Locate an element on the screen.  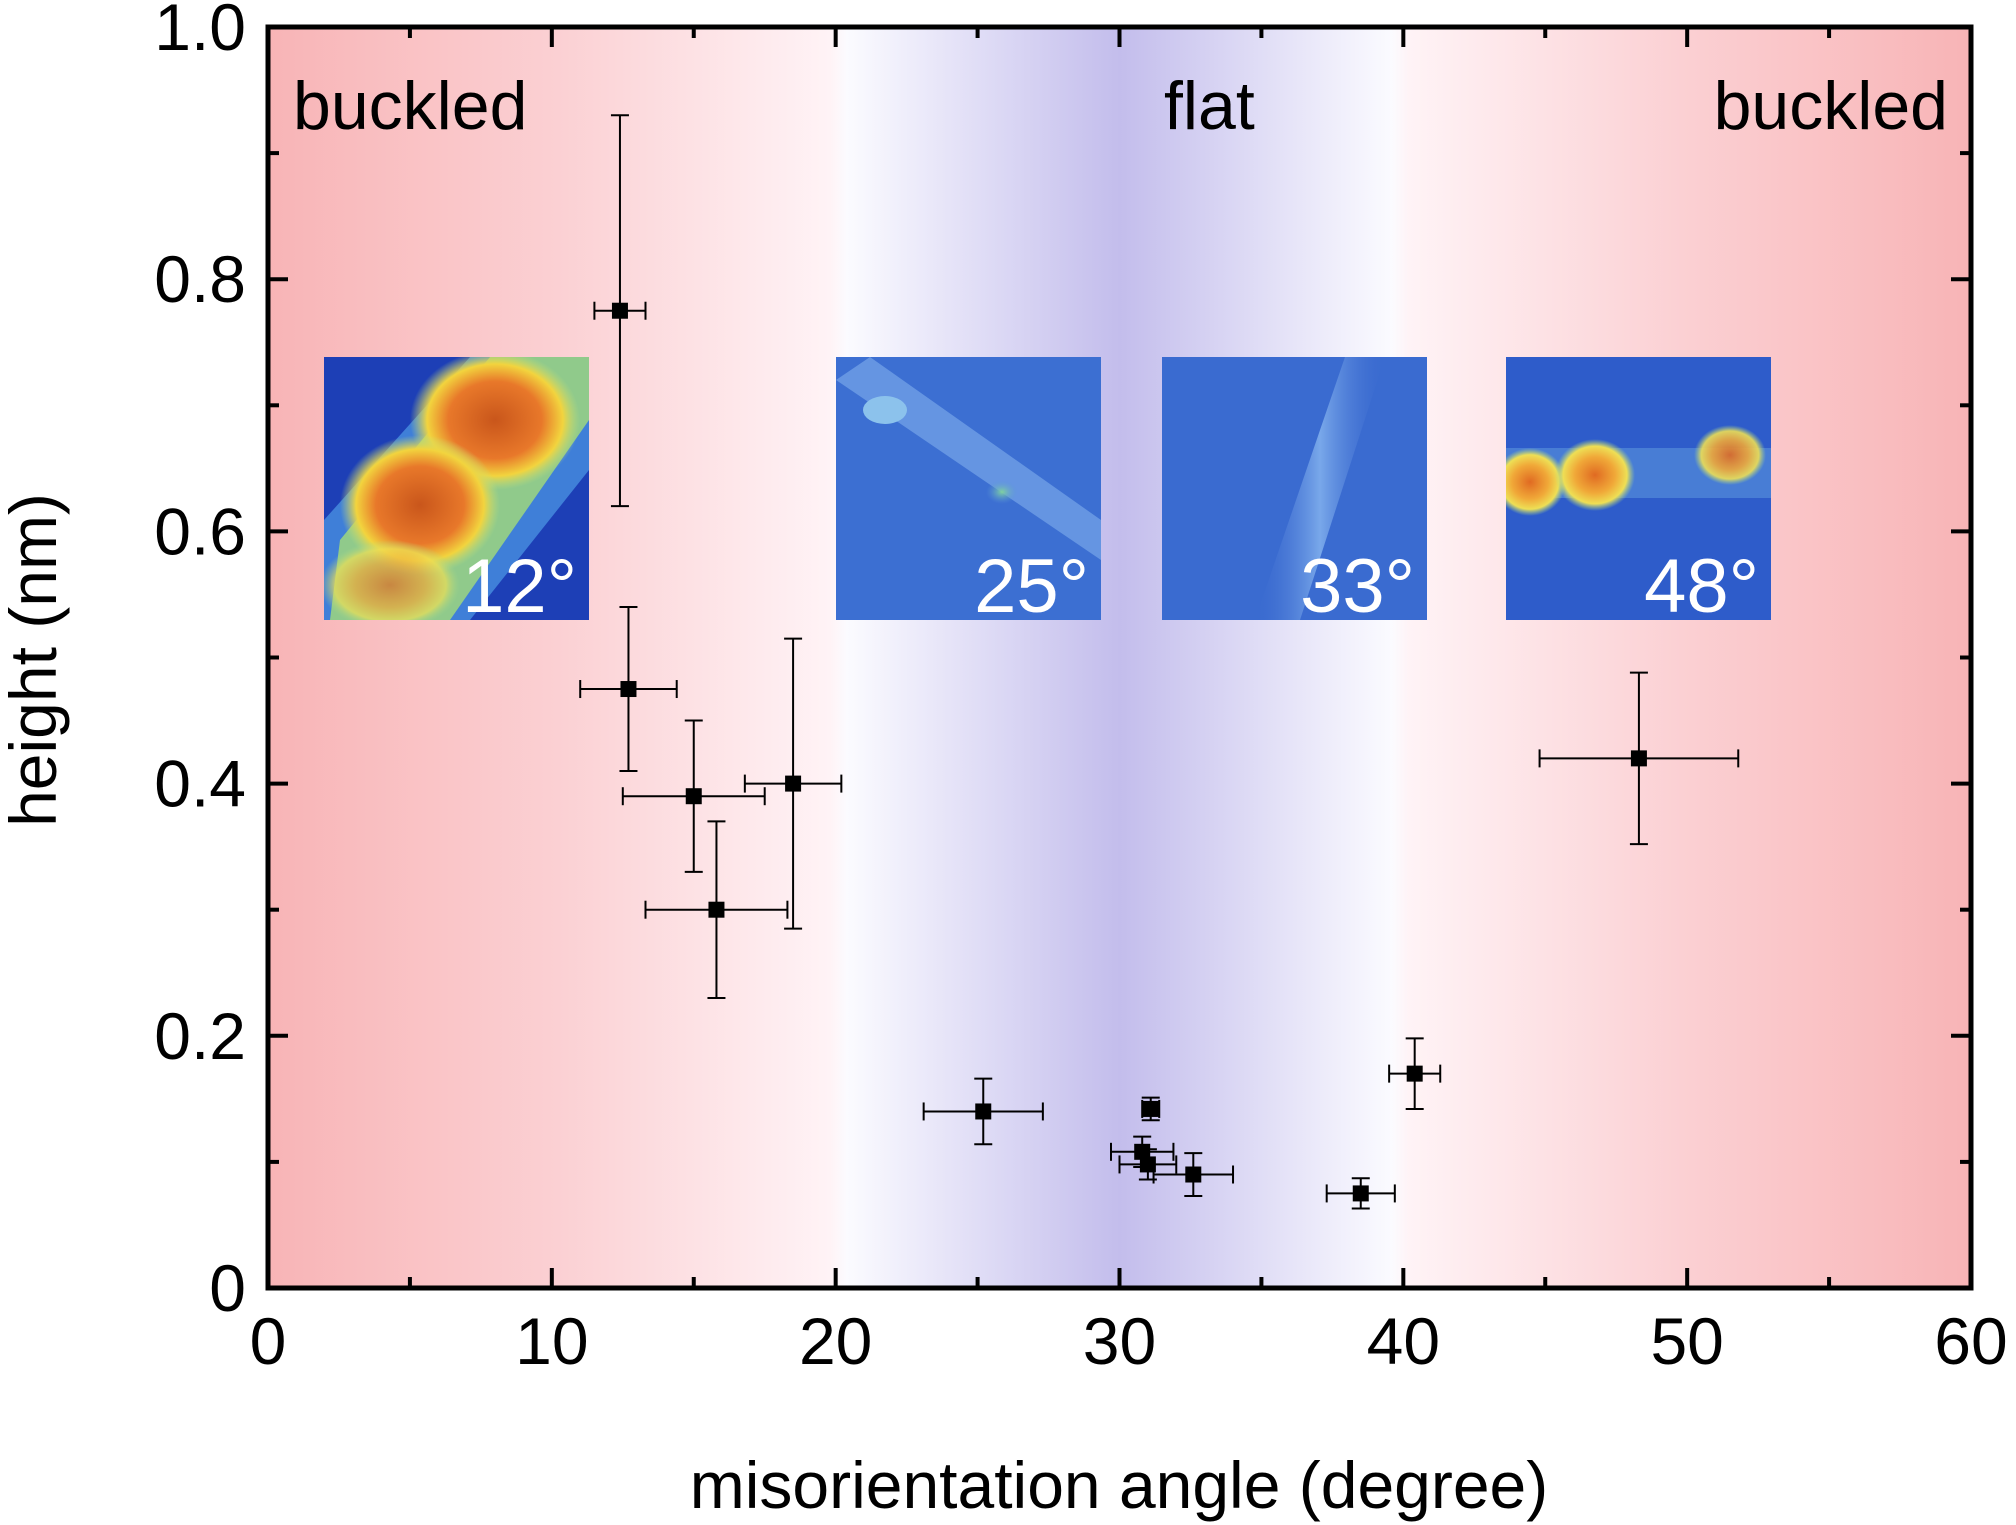
inset-label-12: 12° is located at coordinates (519, 586).